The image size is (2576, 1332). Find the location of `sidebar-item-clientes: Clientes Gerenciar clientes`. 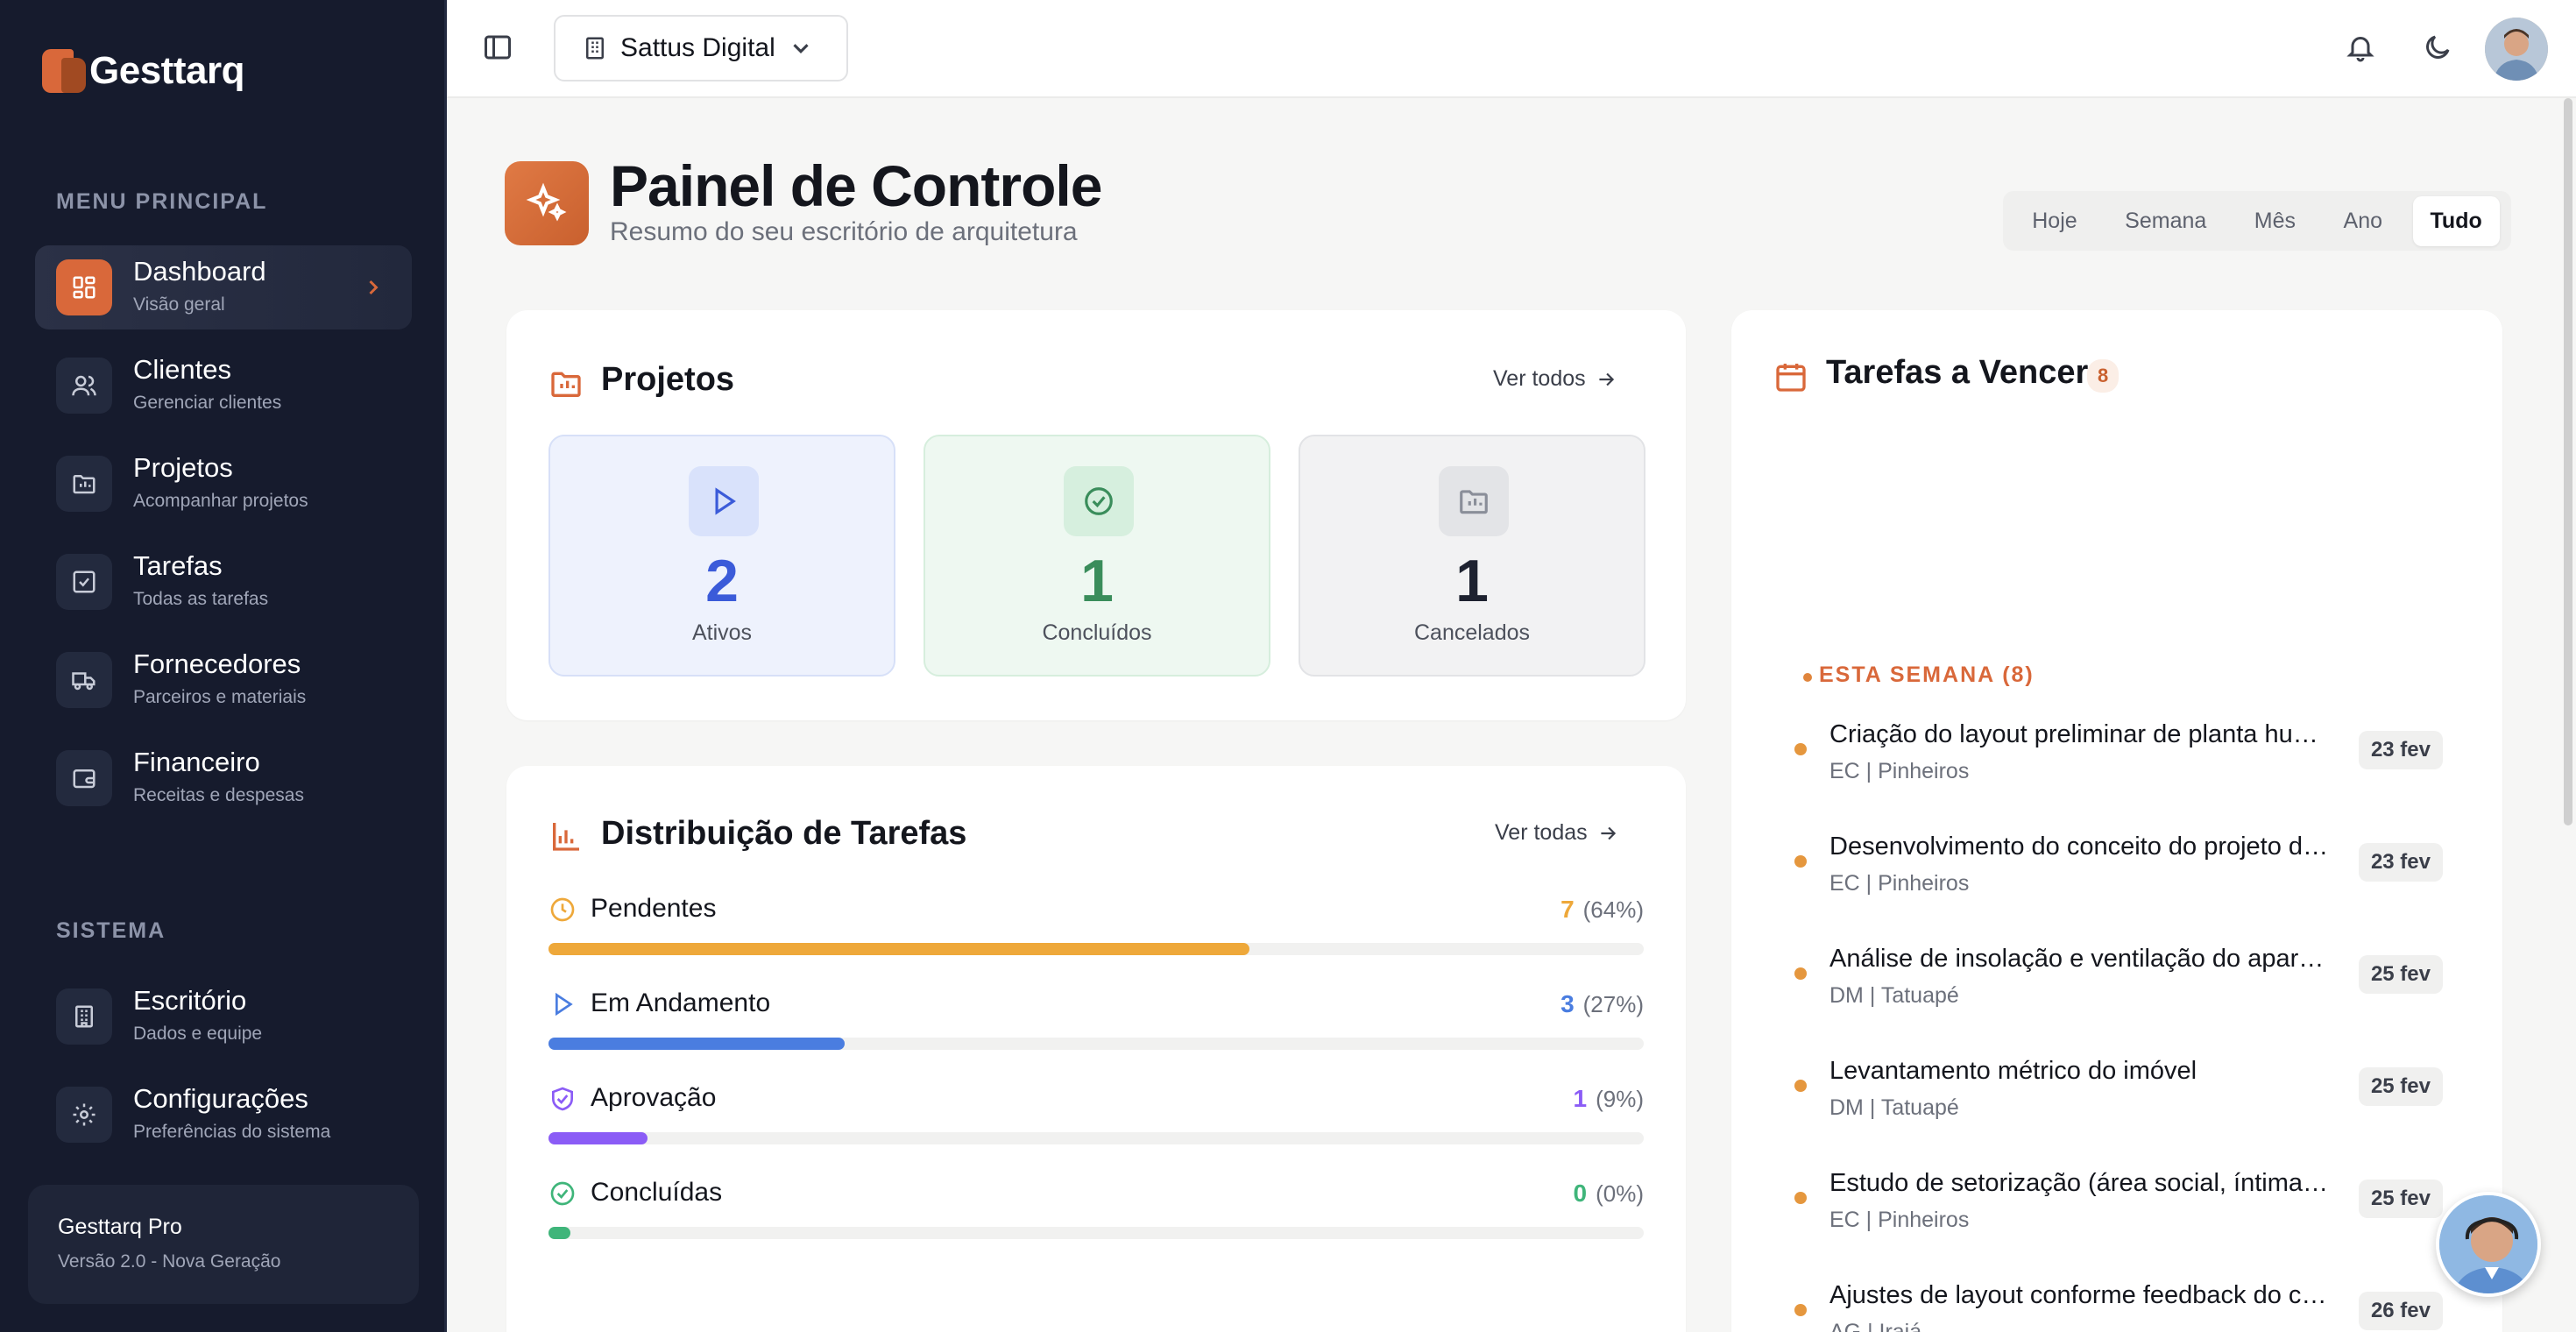

sidebar-item-clientes: Clientes Gerenciar clientes is located at coordinates (223, 386).